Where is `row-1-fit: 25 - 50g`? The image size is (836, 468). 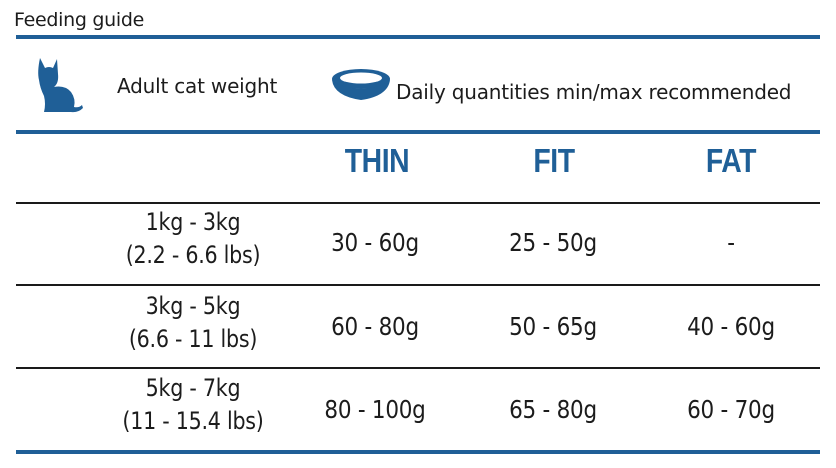
row-1-fit: 25 - 50g is located at coordinates (553, 242).